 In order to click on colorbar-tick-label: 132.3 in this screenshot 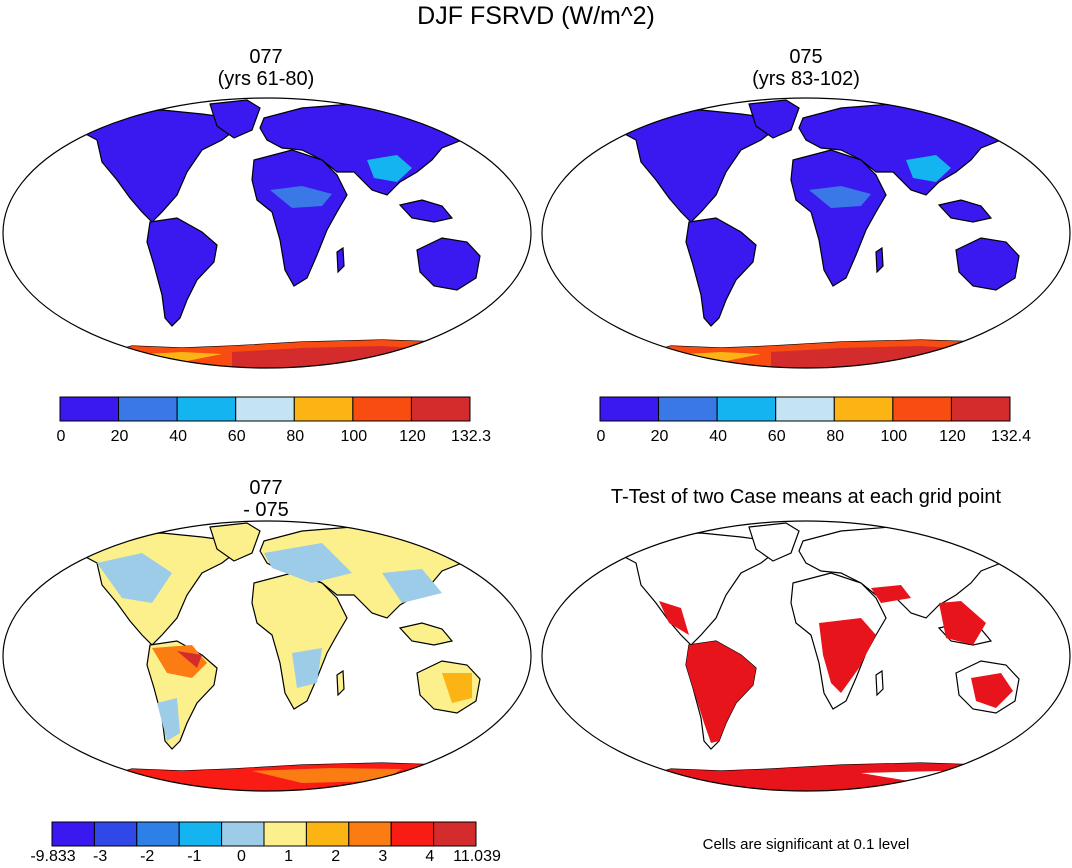, I will do `click(471, 436)`.